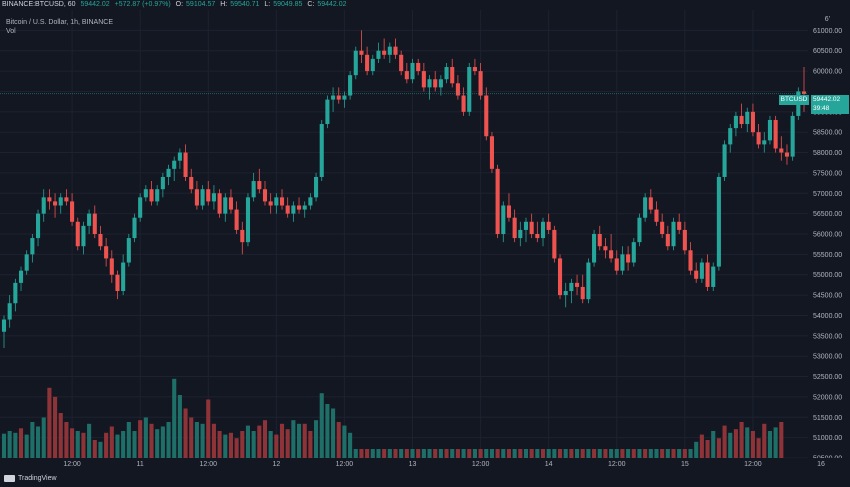 The image size is (850, 487). What do you see at coordinates (39, 4) in the screenshot?
I see `symbol-line: BINANCE:BTCUSD, 60` at bounding box center [39, 4].